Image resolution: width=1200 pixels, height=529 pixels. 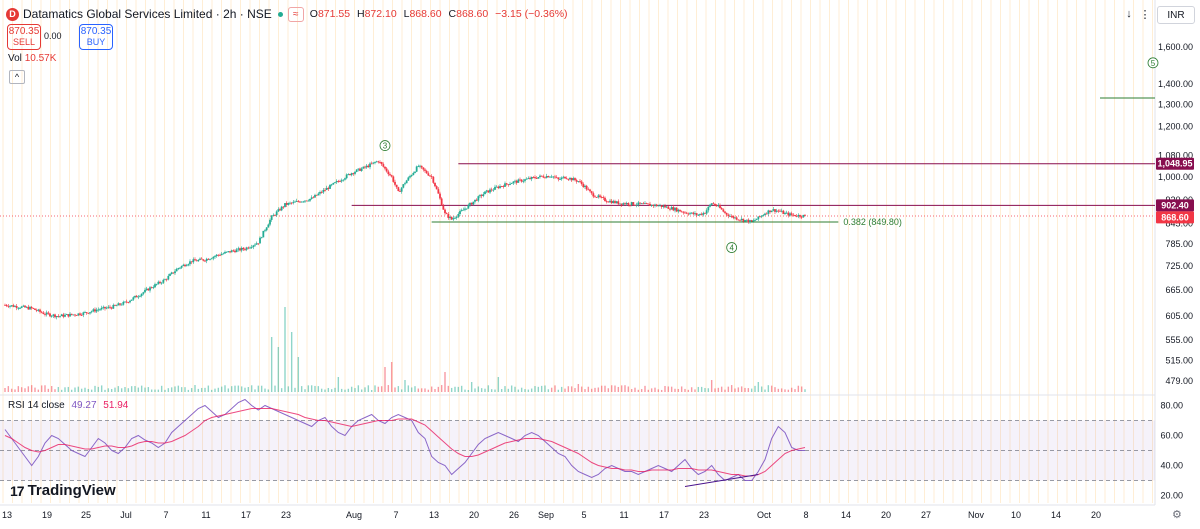 I want to click on price-tick-label: 515.00, so click(x=1179, y=361).